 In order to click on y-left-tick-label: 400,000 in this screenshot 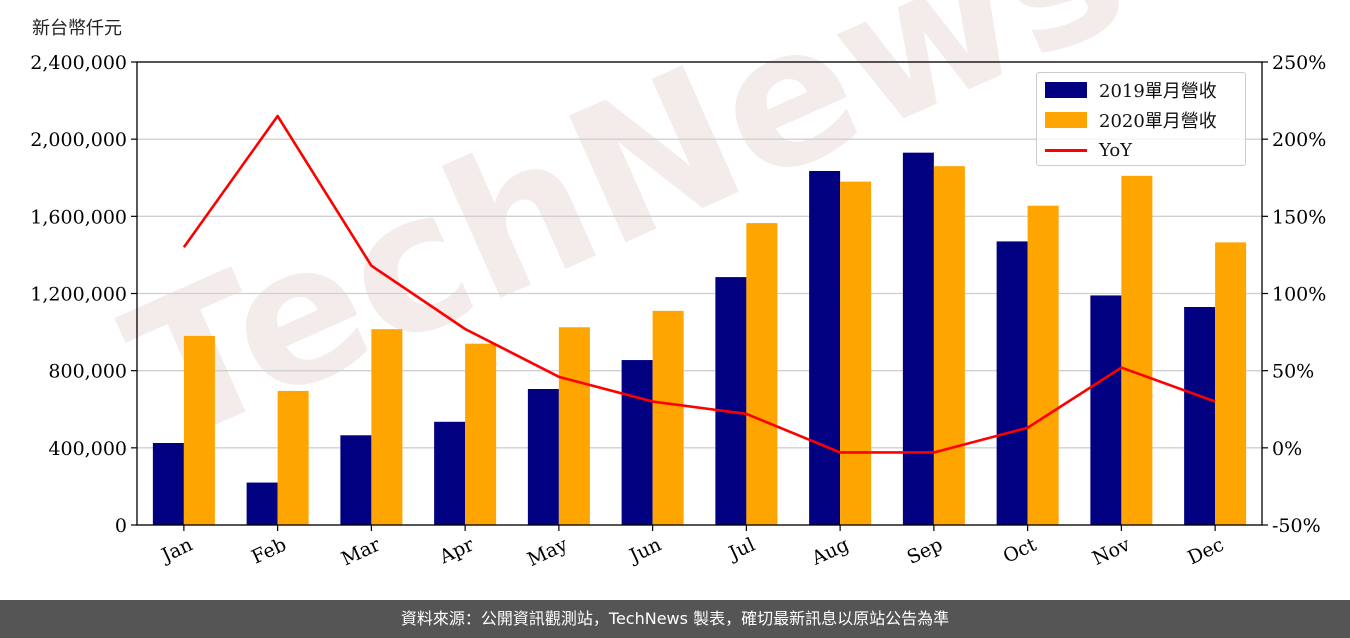, I will do `click(87, 449)`.